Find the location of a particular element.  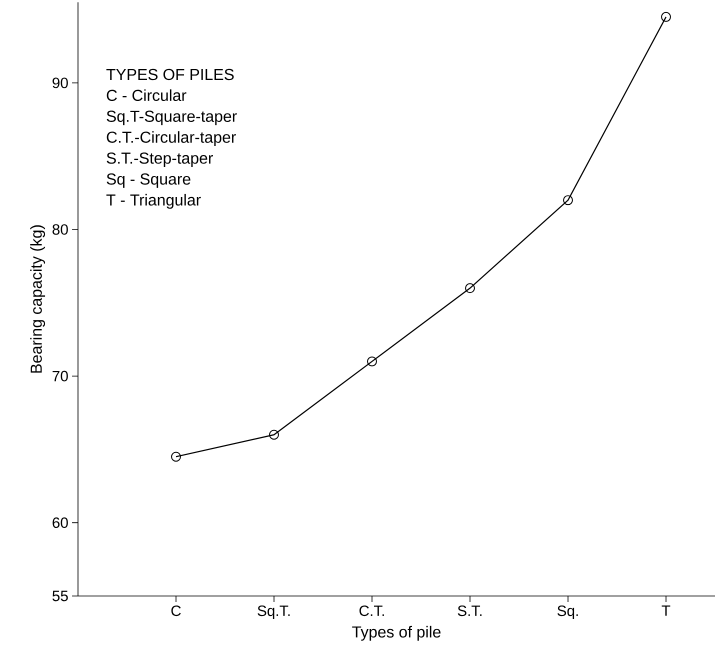

y-tick-label: 80 is located at coordinates (60, 229).